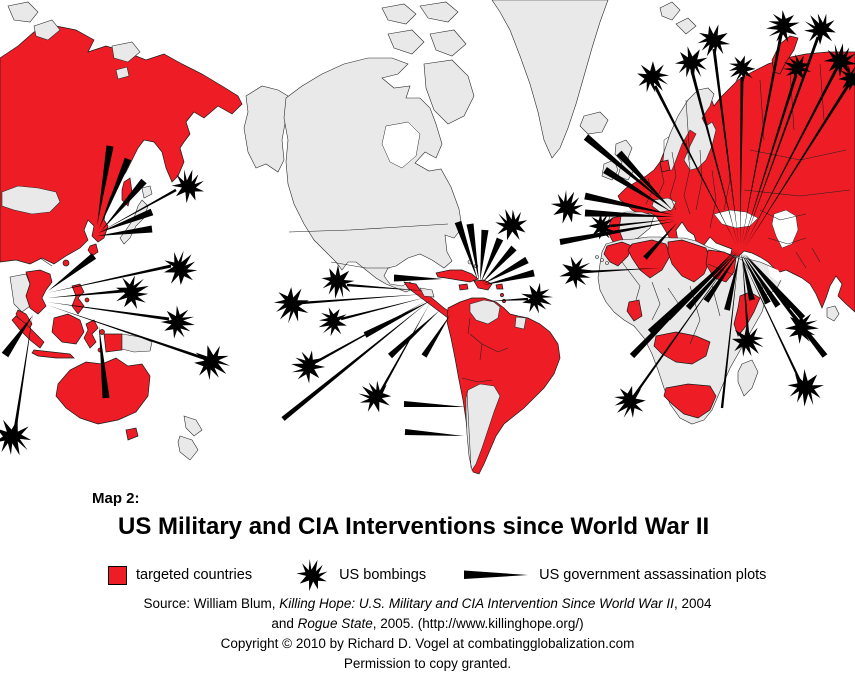 This screenshot has width=855, height=676. I want to click on country-tasmania, so click(132, 434).